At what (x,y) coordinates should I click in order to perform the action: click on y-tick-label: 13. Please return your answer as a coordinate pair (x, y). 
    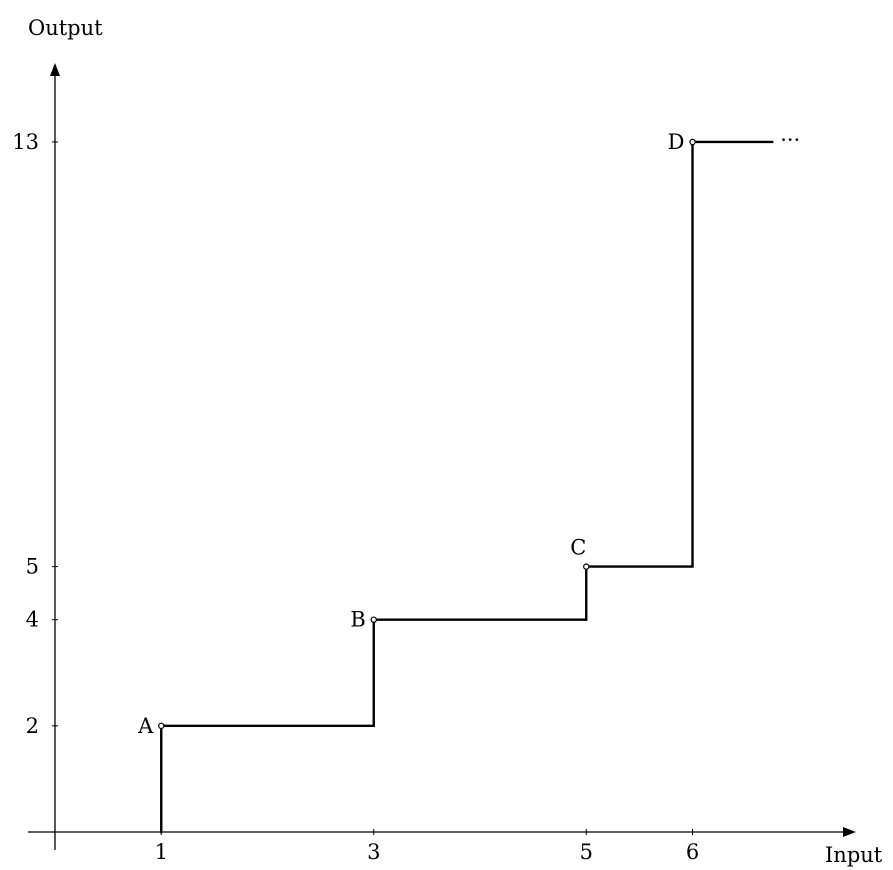
    Looking at the image, I should click on (25, 142).